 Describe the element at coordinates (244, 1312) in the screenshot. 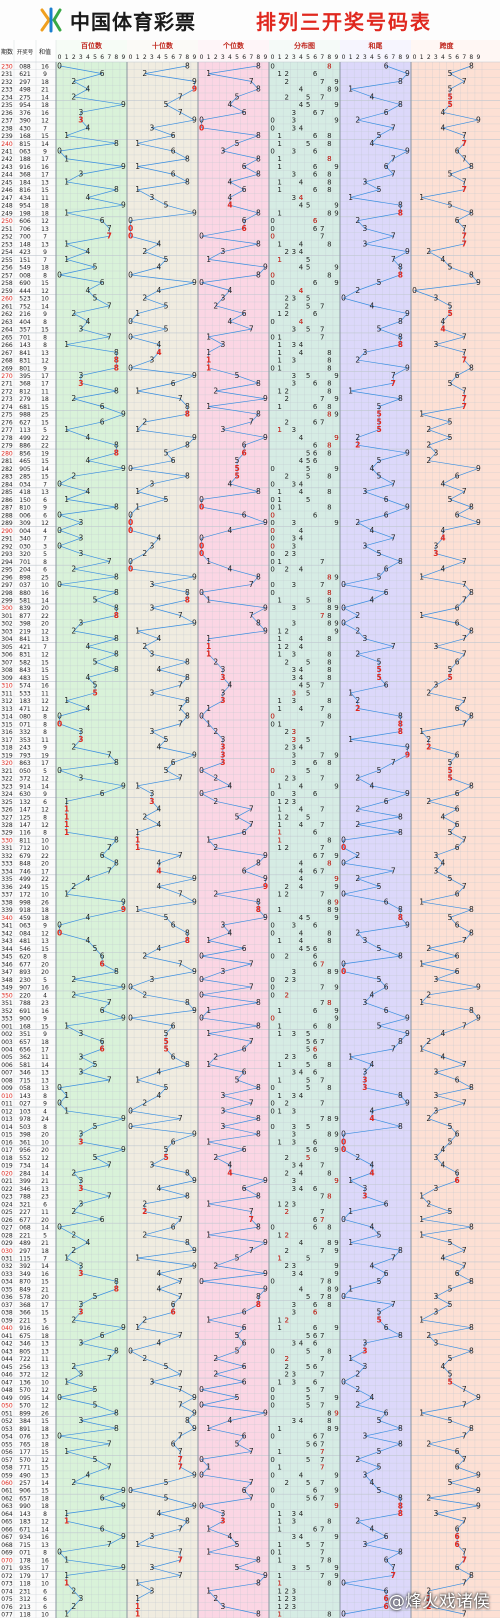

I see `trend-point-ge: 6` at that location.